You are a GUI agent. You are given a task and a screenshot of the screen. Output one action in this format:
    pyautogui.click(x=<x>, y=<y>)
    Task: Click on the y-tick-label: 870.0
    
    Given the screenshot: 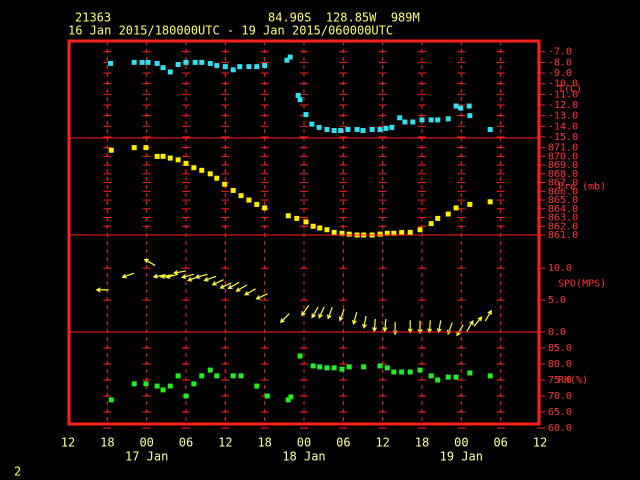 What is the action you would take?
    pyautogui.click(x=563, y=156)
    